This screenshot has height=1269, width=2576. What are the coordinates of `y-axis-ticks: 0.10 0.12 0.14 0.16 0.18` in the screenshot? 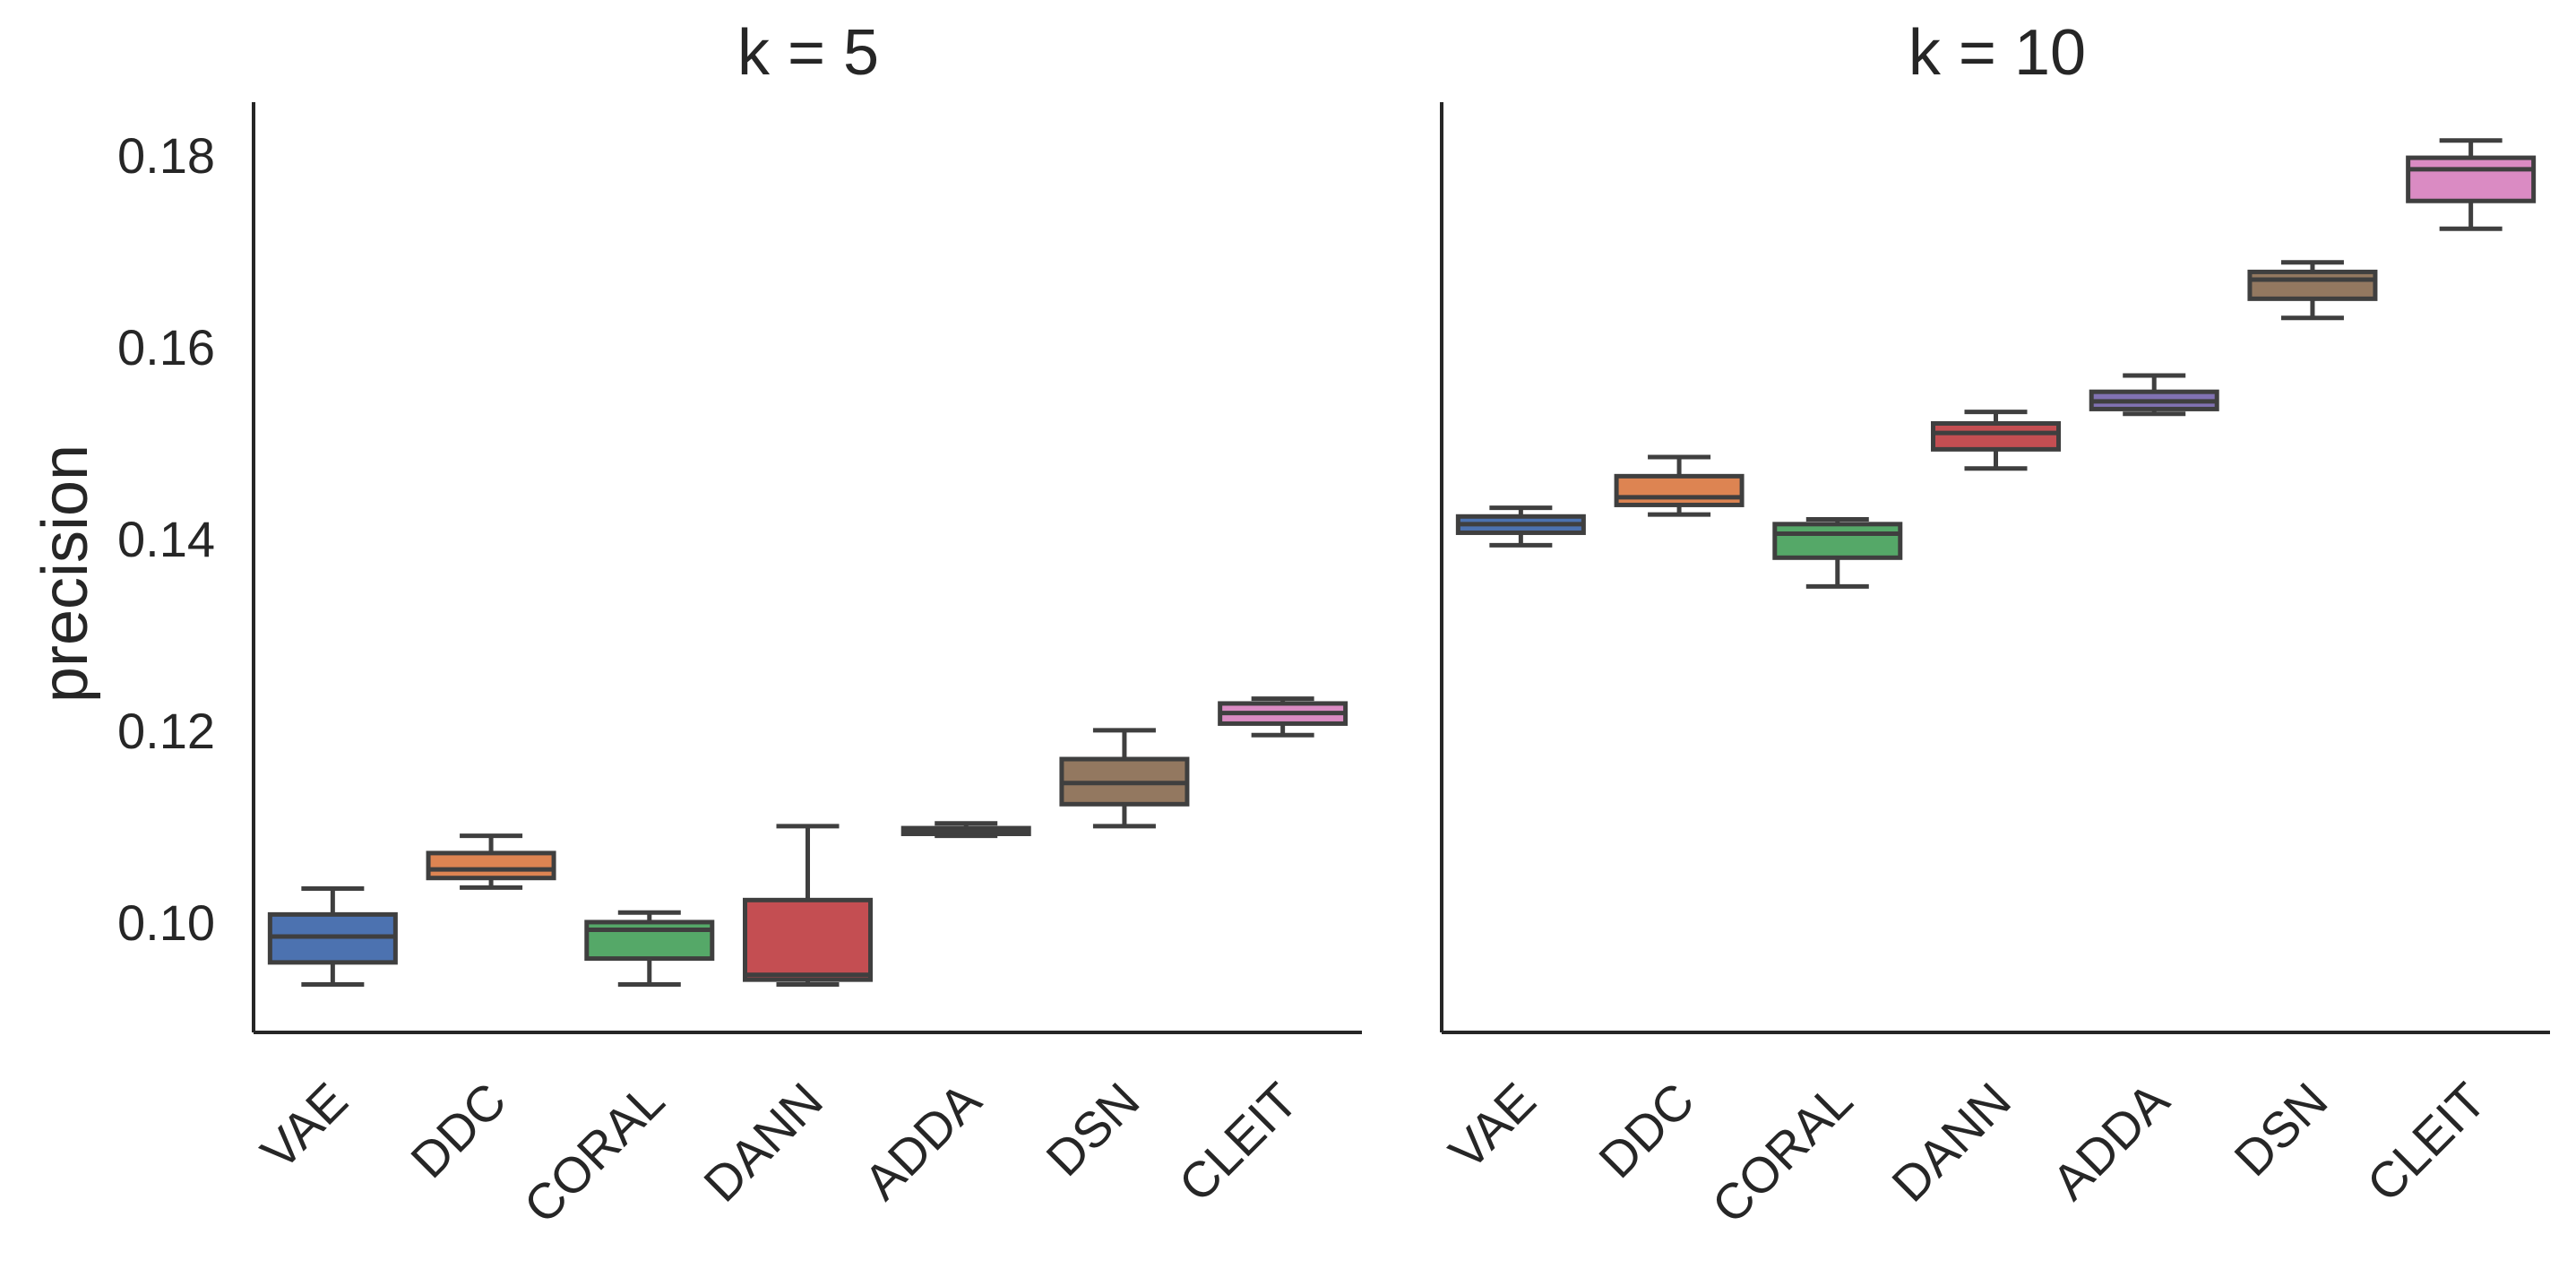 It's located at (166, 539).